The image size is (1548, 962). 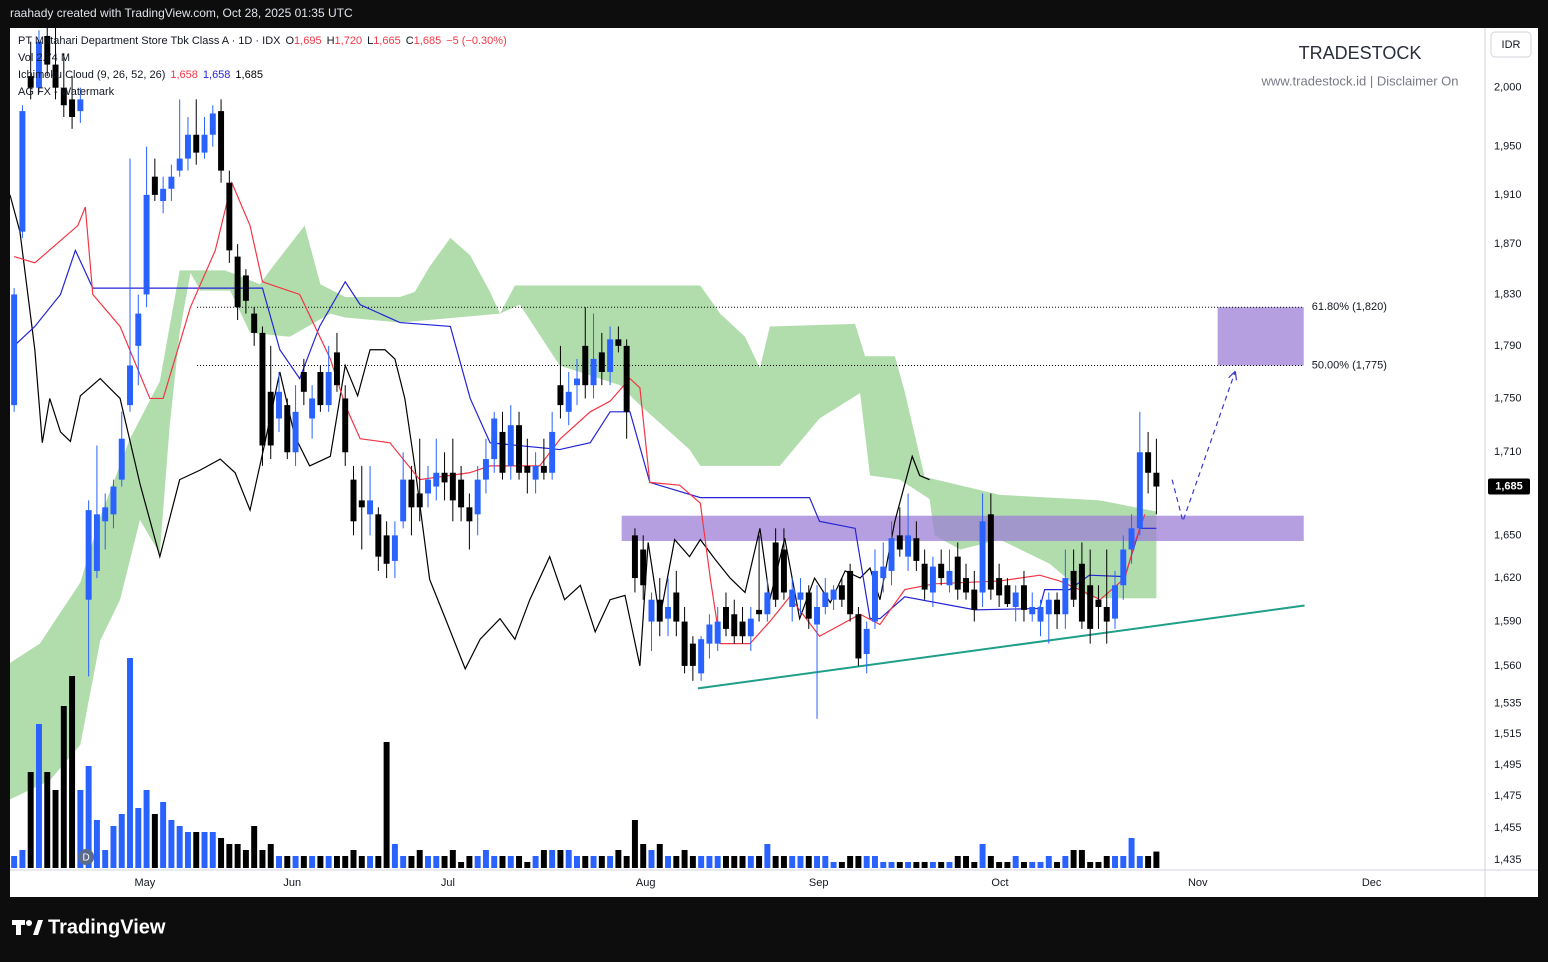 What do you see at coordinates (1372, 883) in the screenshot?
I see `x-tick-label: Dec` at bounding box center [1372, 883].